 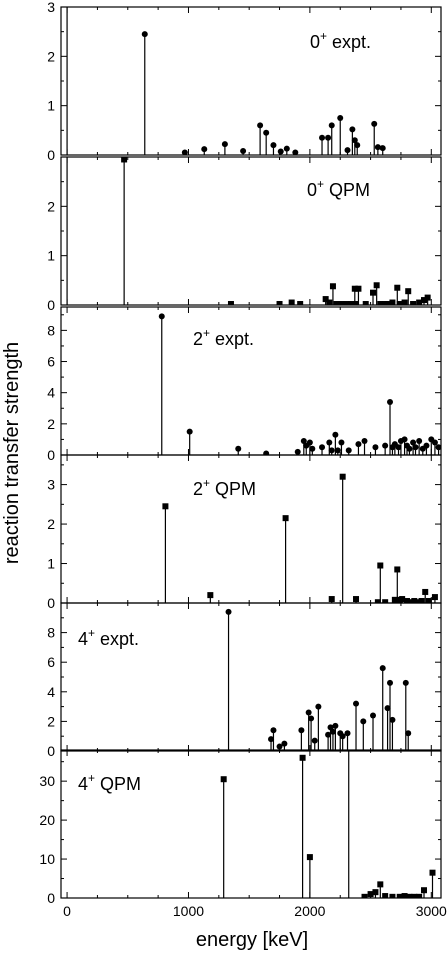 What do you see at coordinates (188, 911) in the screenshot?
I see `x-tick-label: 1000` at bounding box center [188, 911].